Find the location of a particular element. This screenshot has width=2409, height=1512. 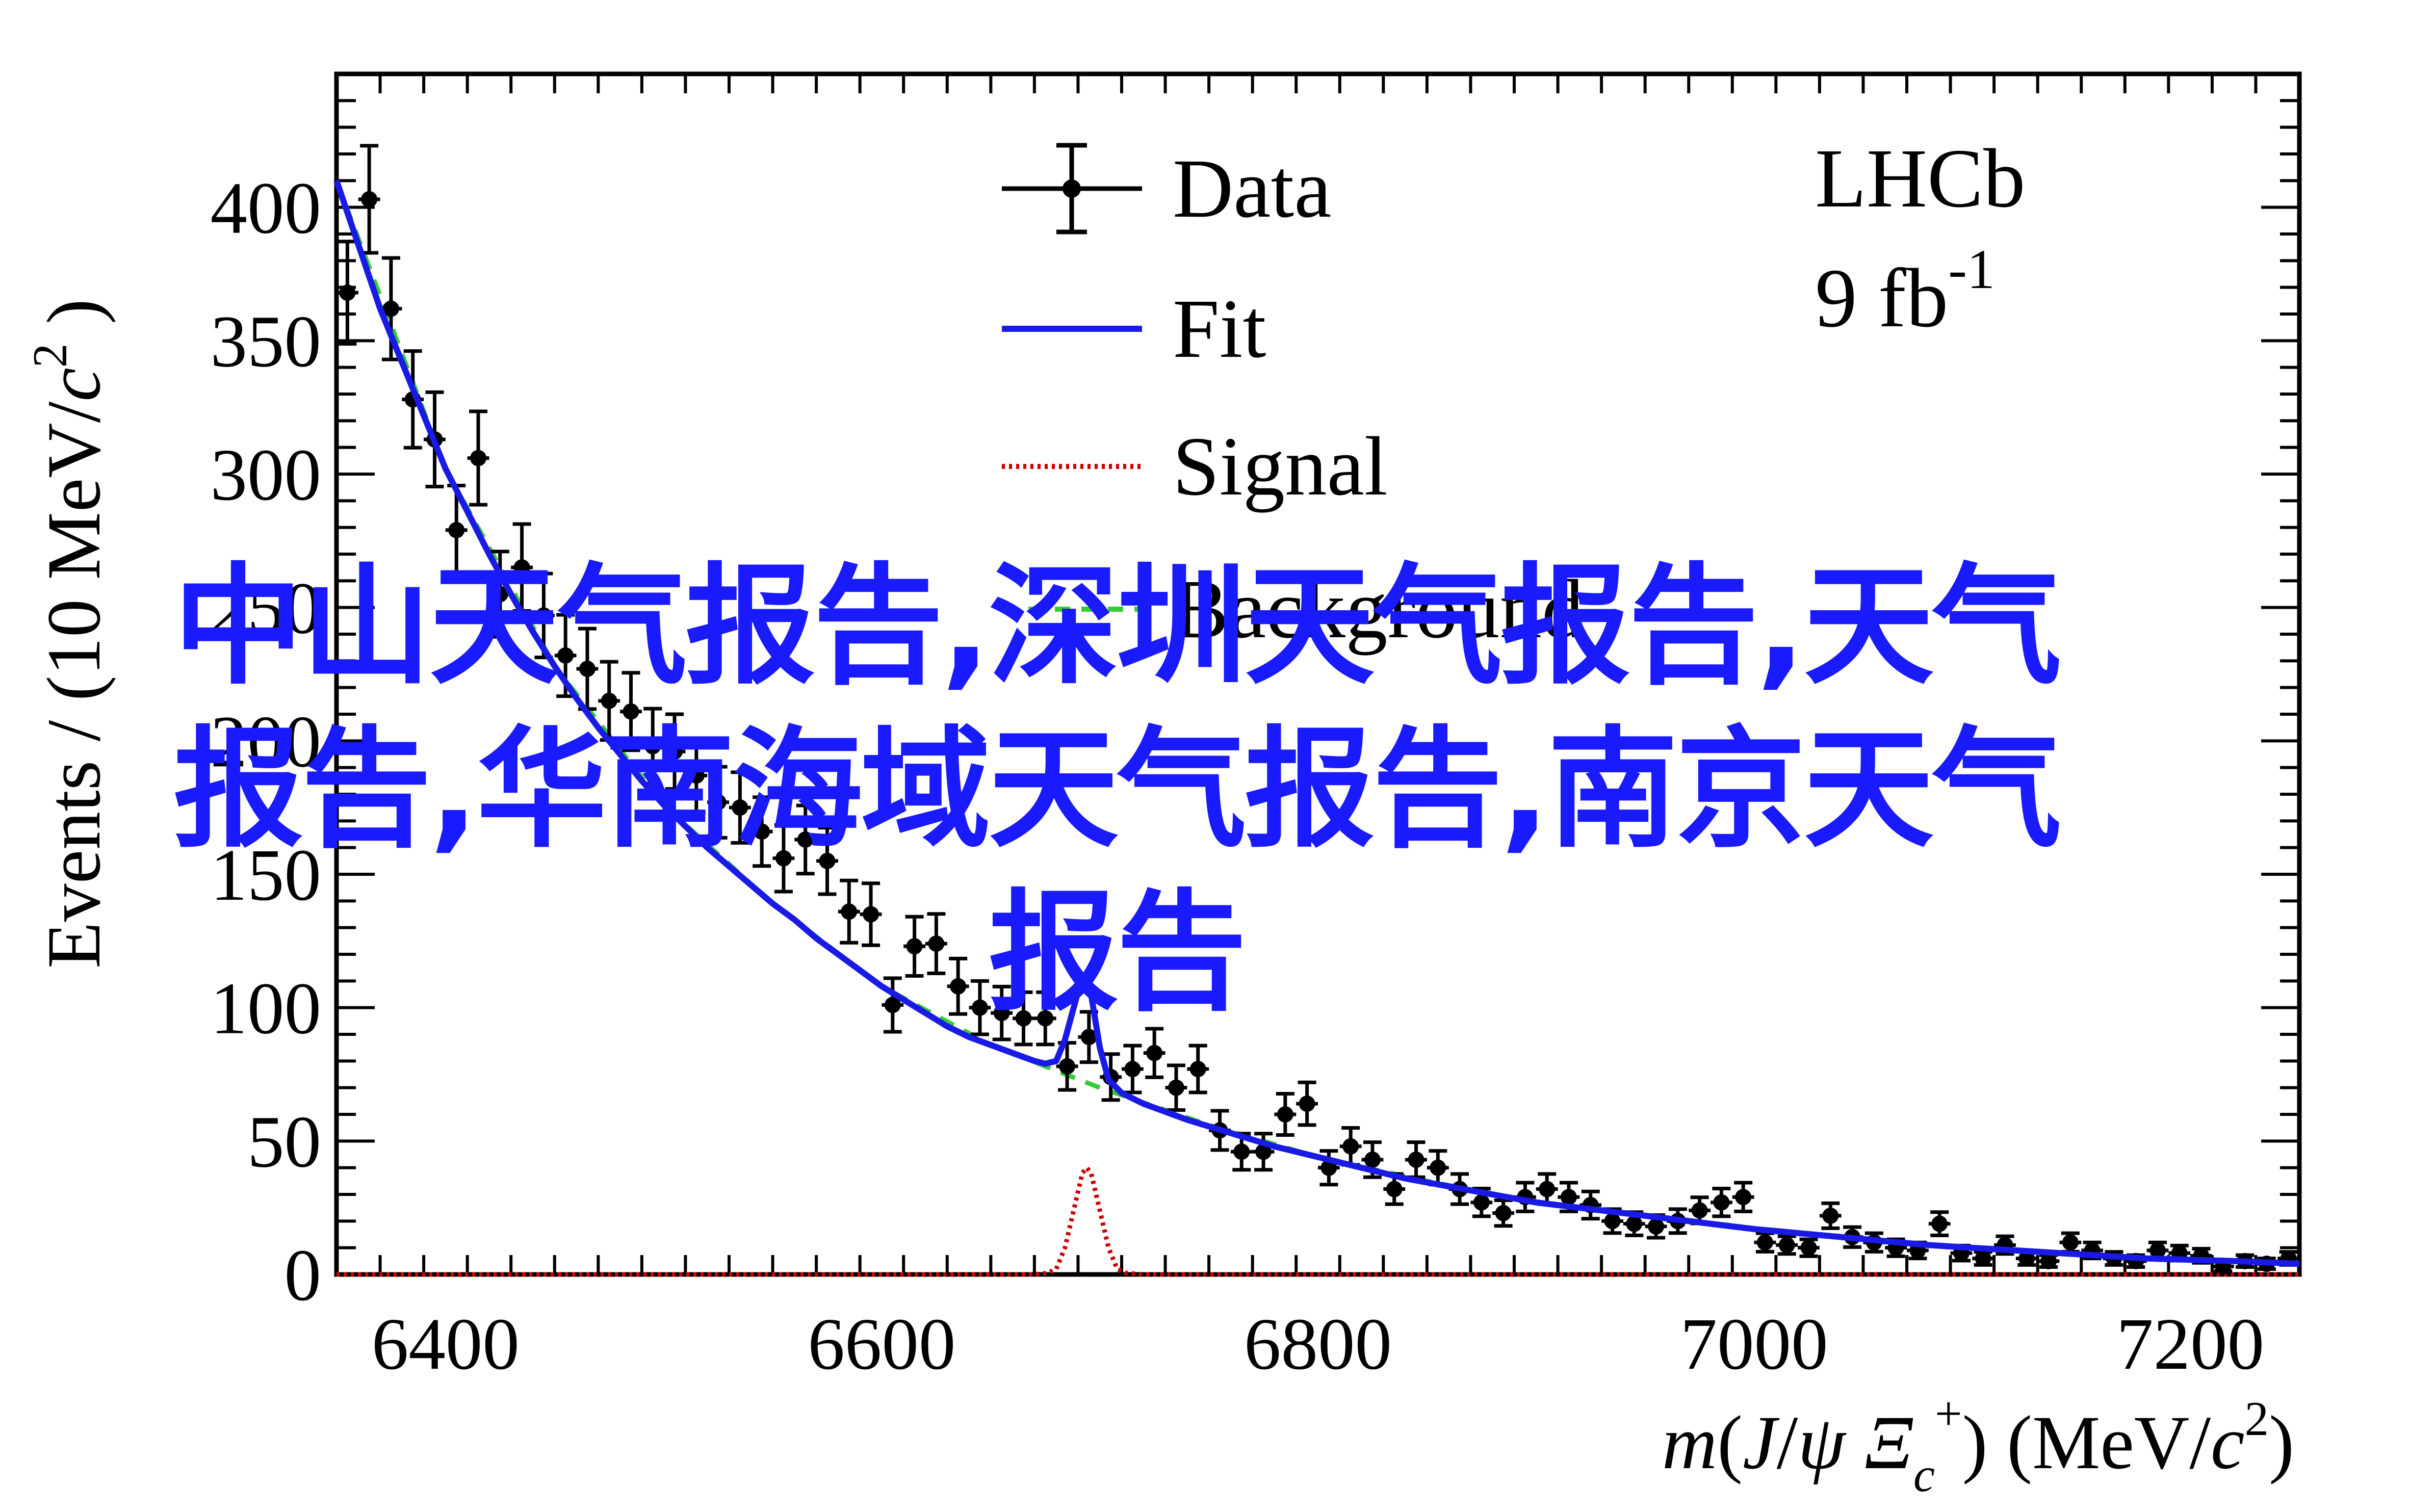

x-tick-label: 7000 is located at coordinates (1754, 1344).